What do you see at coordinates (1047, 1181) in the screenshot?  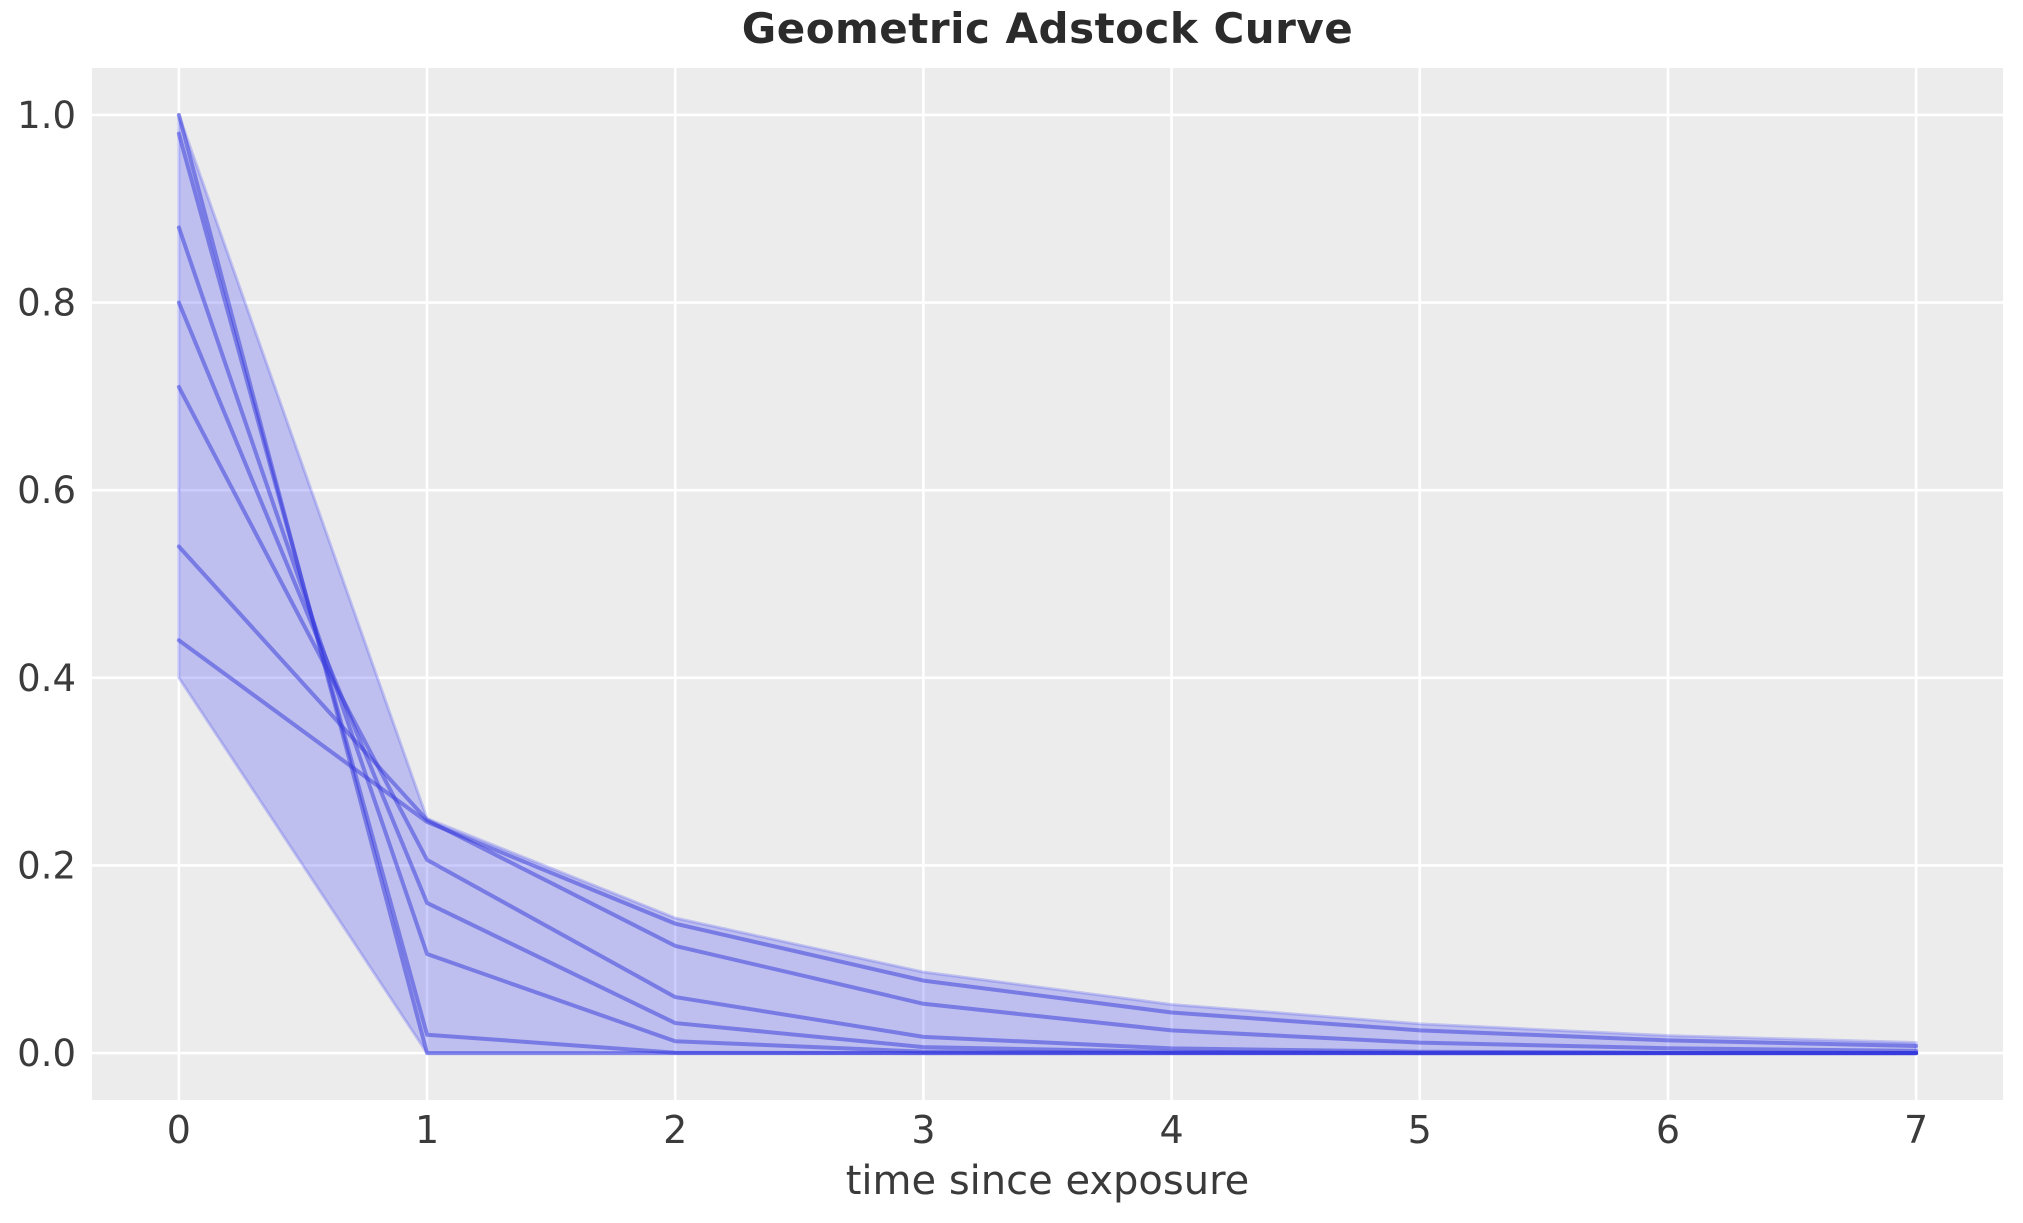 I see `x-axis-label: time since exposure` at bounding box center [1047, 1181].